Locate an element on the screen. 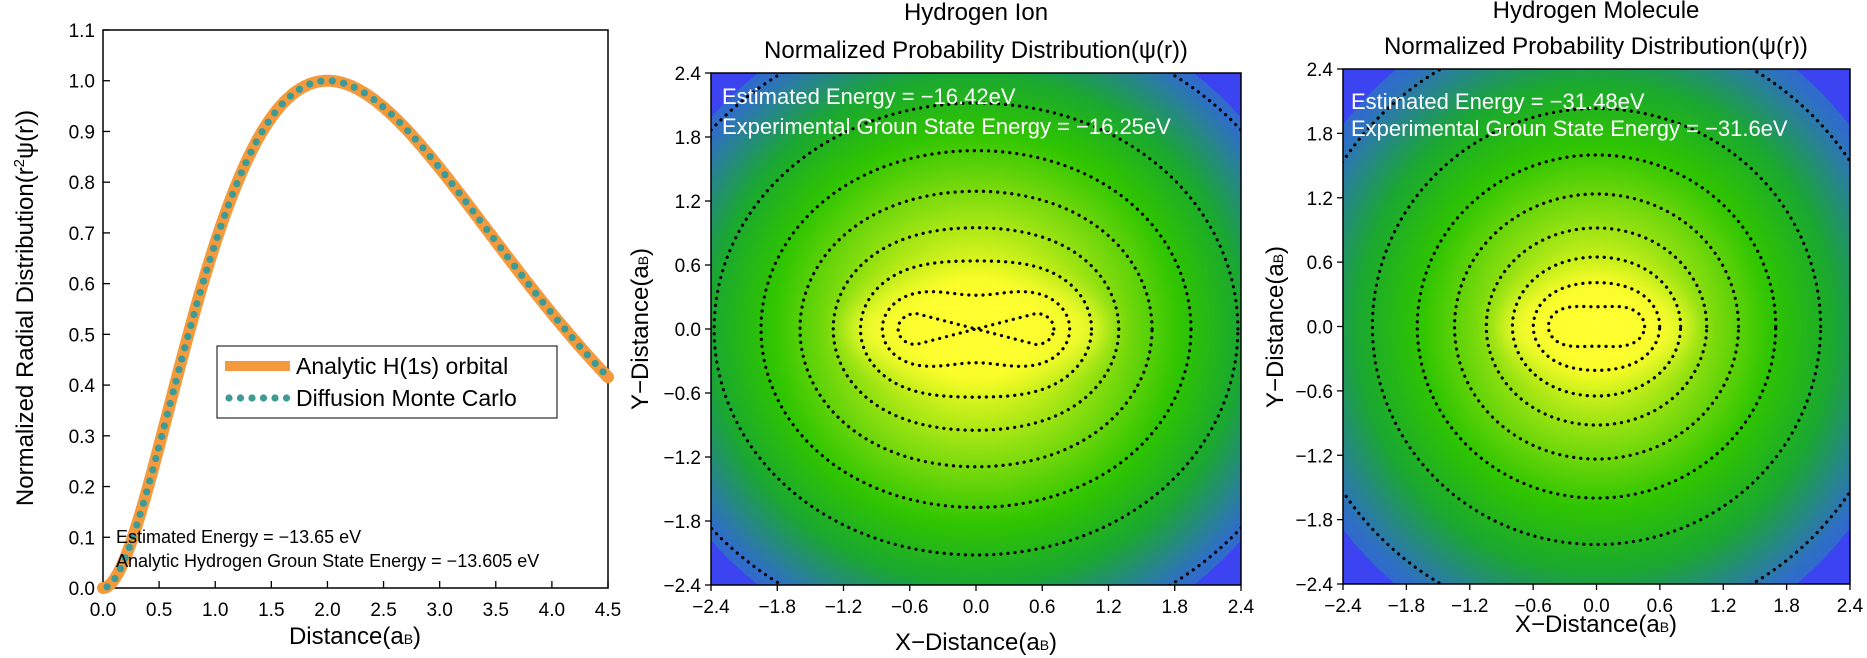 The width and height of the screenshot is (1867, 658). y-tick-label: −0.6 is located at coordinates (1314, 392).